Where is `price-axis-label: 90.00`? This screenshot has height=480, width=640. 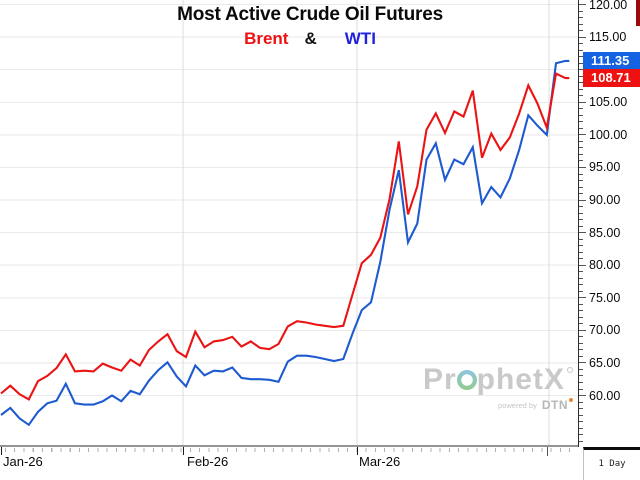
price-axis-label: 90.00 is located at coordinates (605, 200).